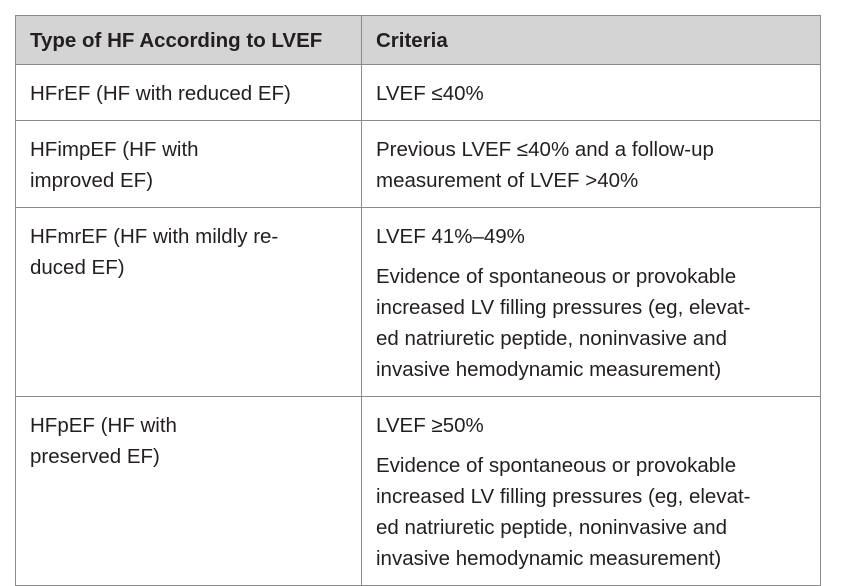 This screenshot has width=848, height=586. I want to click on criteria-text-line: measurement of LVEF >40%, so click(507, 180).